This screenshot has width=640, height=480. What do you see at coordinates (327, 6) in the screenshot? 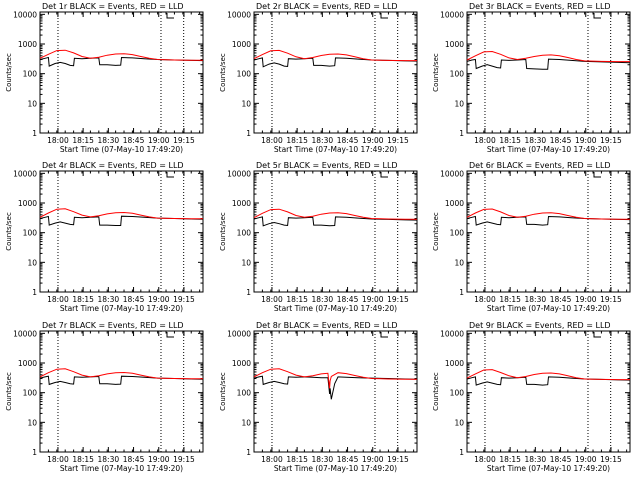
I see `chart-title: Det 2r BLACK = Events, RED = LLD` at bounding box center [327, 6].